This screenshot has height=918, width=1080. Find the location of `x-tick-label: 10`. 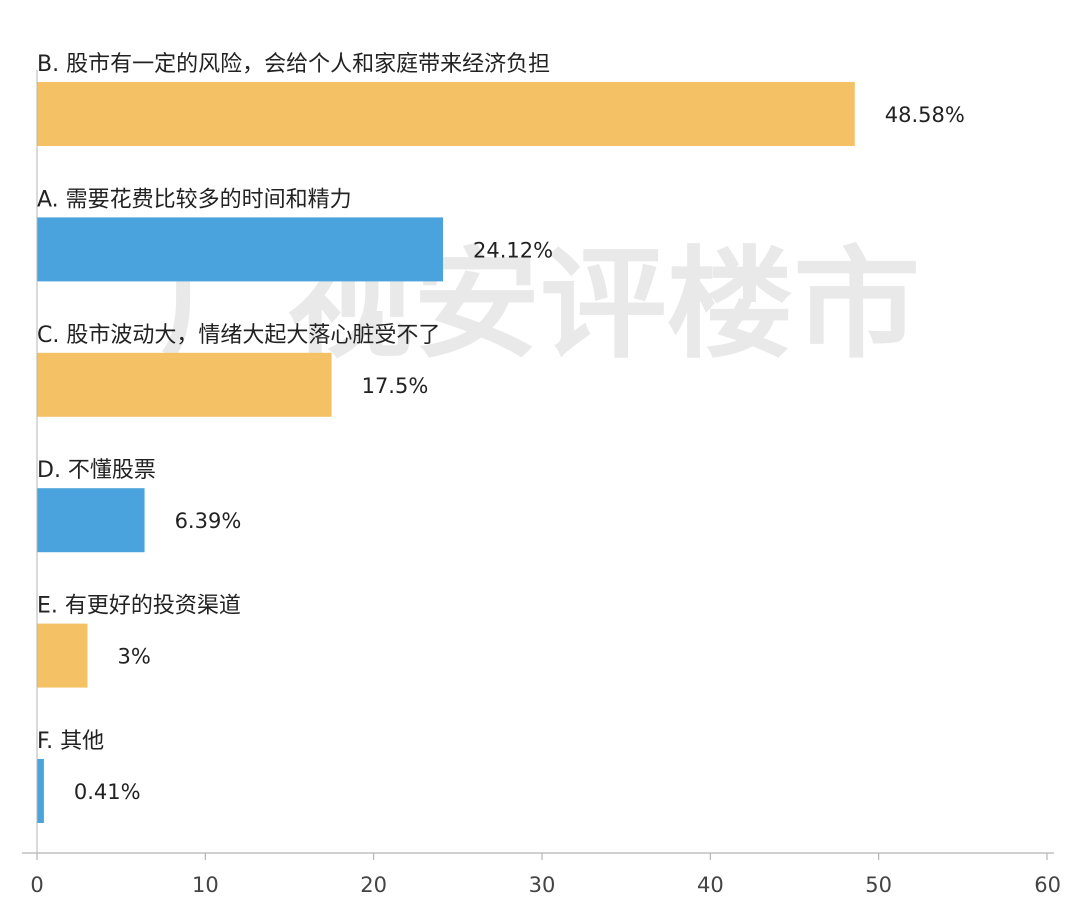

x-tick-label: 10 is located at coordinates (205, 885).